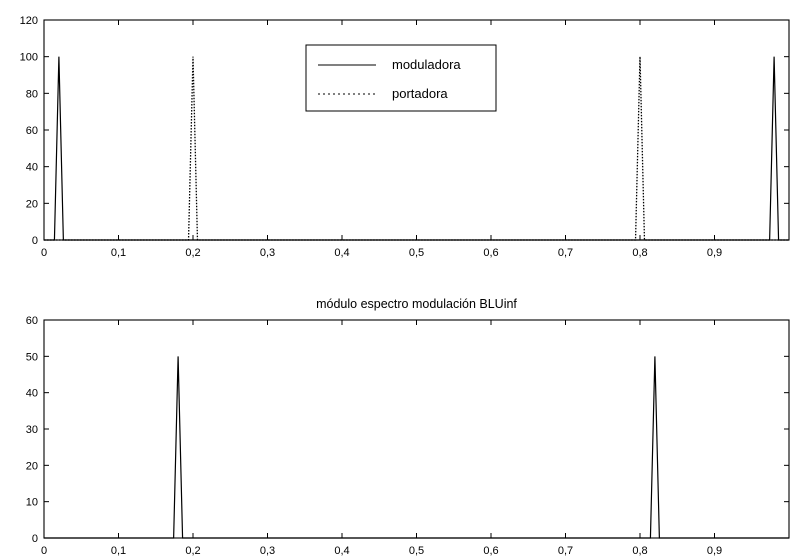 Image resolution: width=793 pixels, height=560 pixels. Describe the element at coordinates (29, 21) in the screenshot. I see `y-tick-label: 120` at that location.